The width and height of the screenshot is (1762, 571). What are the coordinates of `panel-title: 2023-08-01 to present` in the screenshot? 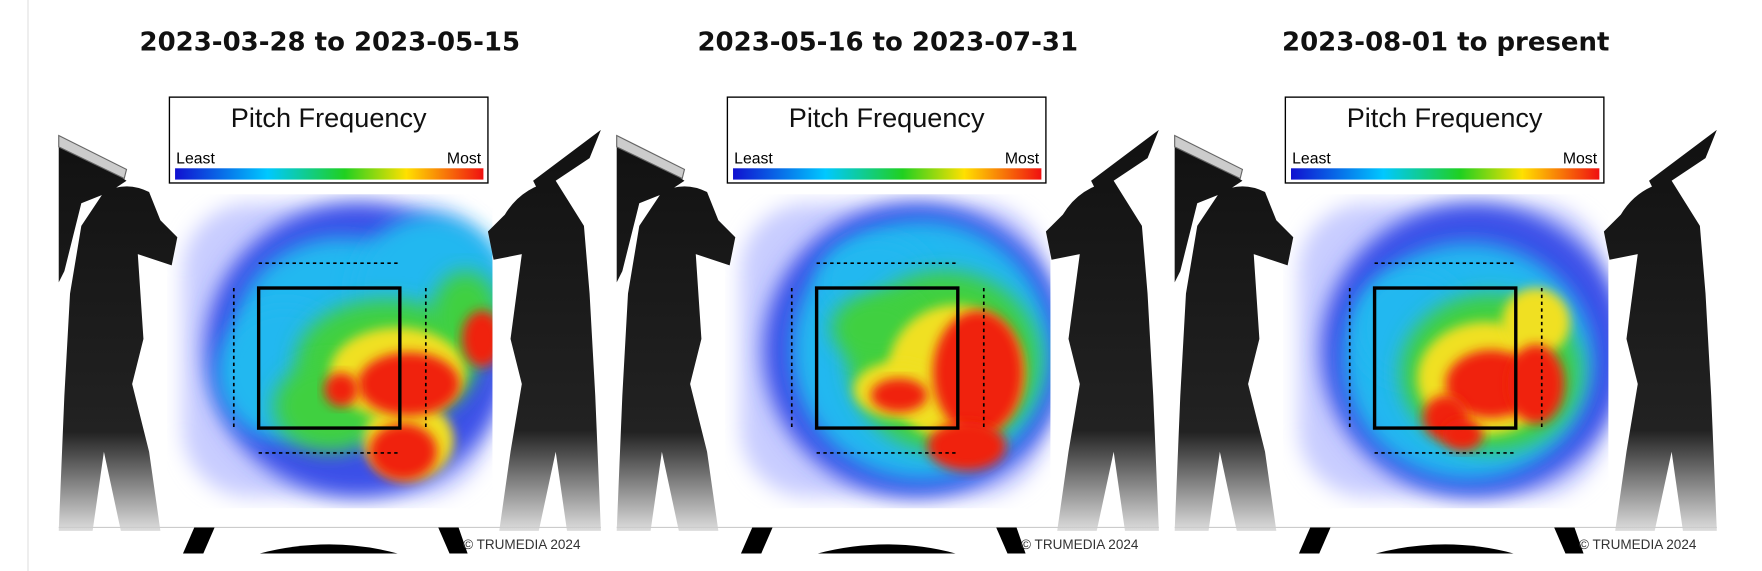 It's located at (1445, 42).